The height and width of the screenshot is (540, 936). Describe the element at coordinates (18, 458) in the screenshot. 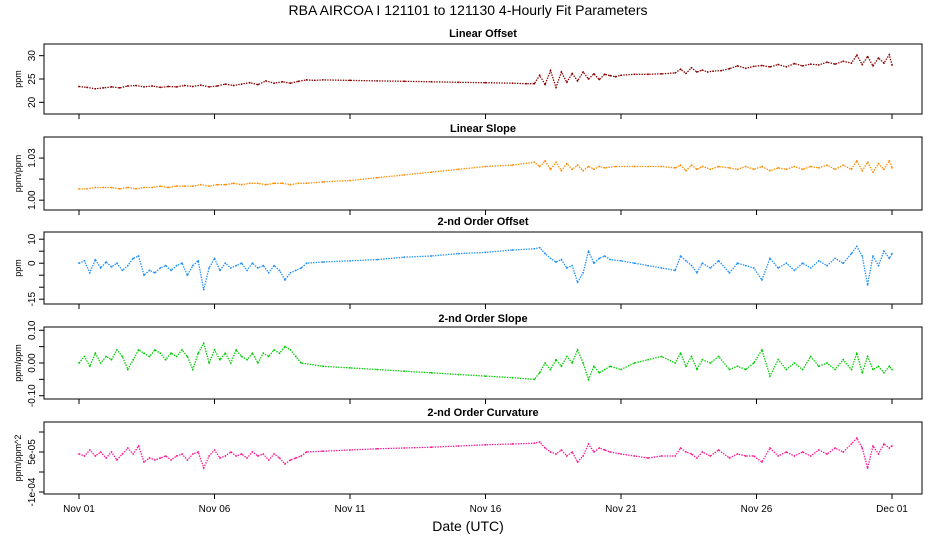

I see `y-axis-label: ppm/ppm^2` at that location.